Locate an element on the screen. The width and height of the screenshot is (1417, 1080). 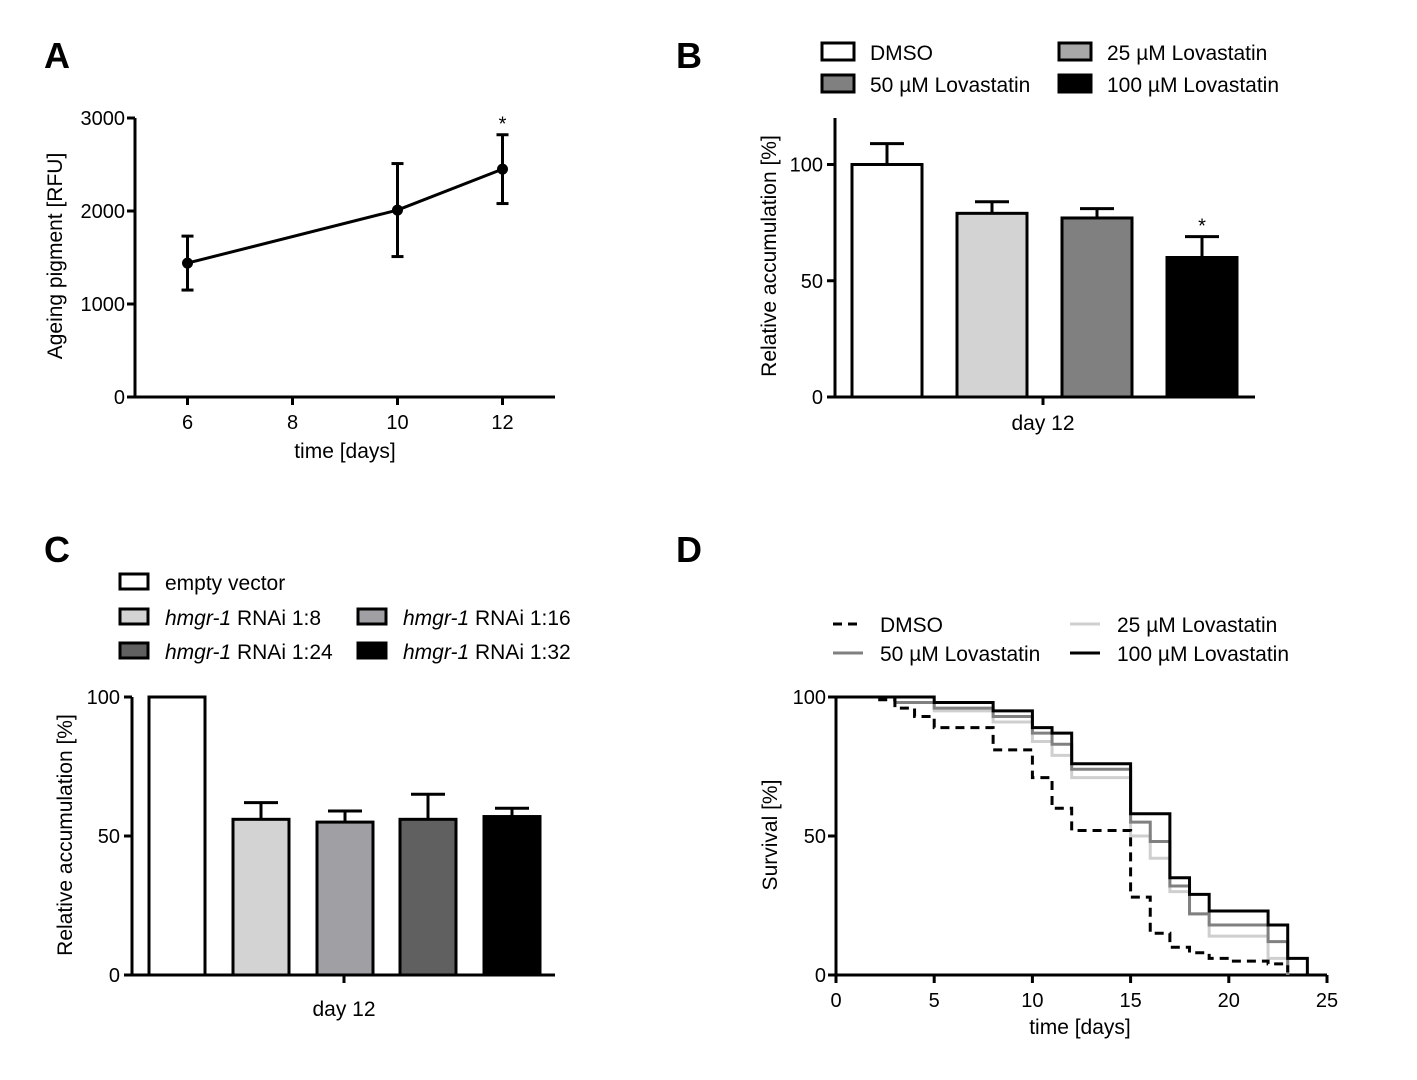
panel-a-letter: A is located at coordinates (57, 55).